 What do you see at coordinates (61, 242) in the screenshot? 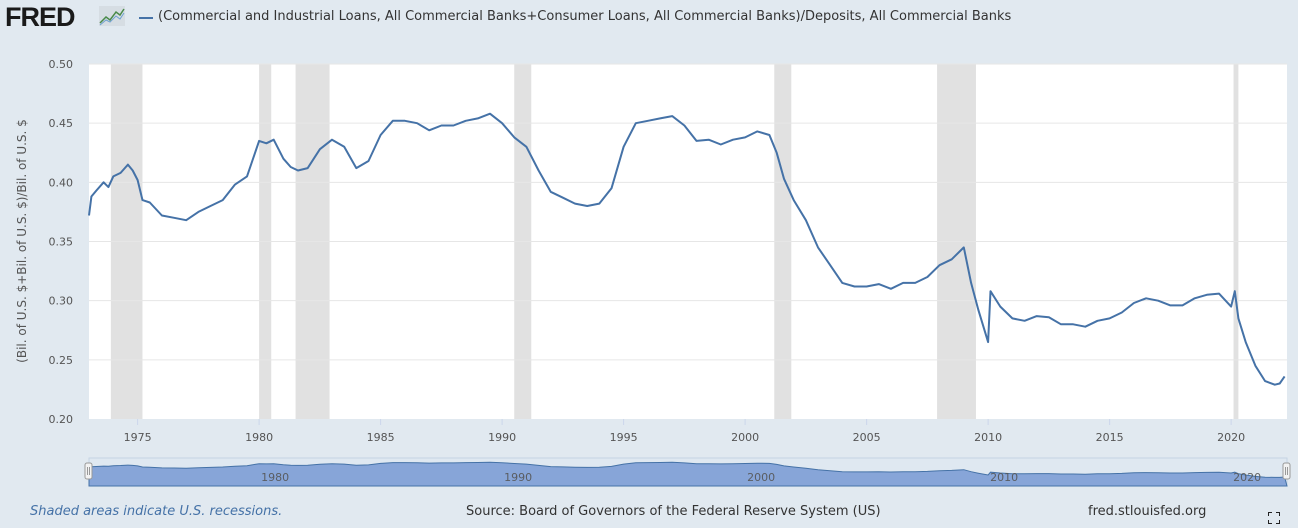
I see `y-tick-label: 0.35` at bounding box center [61, 242].